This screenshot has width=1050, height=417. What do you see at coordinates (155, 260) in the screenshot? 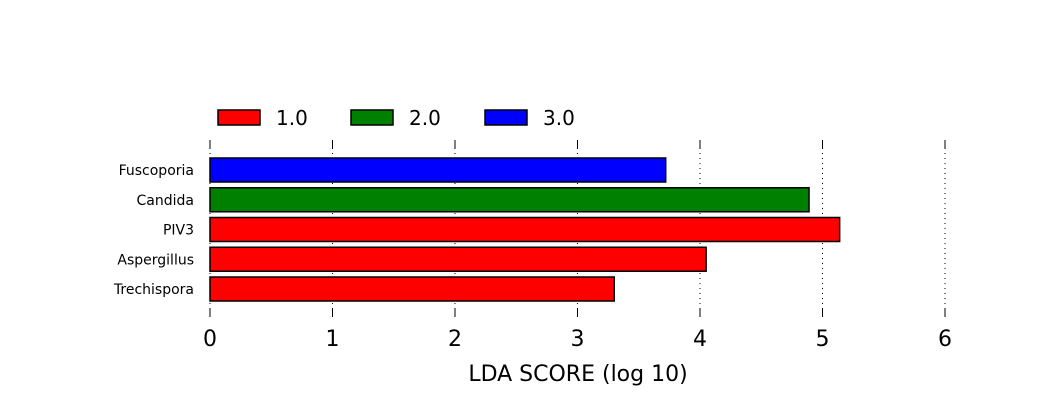
I see `category-label: Aspergillus` at bounding box center [155, 260].